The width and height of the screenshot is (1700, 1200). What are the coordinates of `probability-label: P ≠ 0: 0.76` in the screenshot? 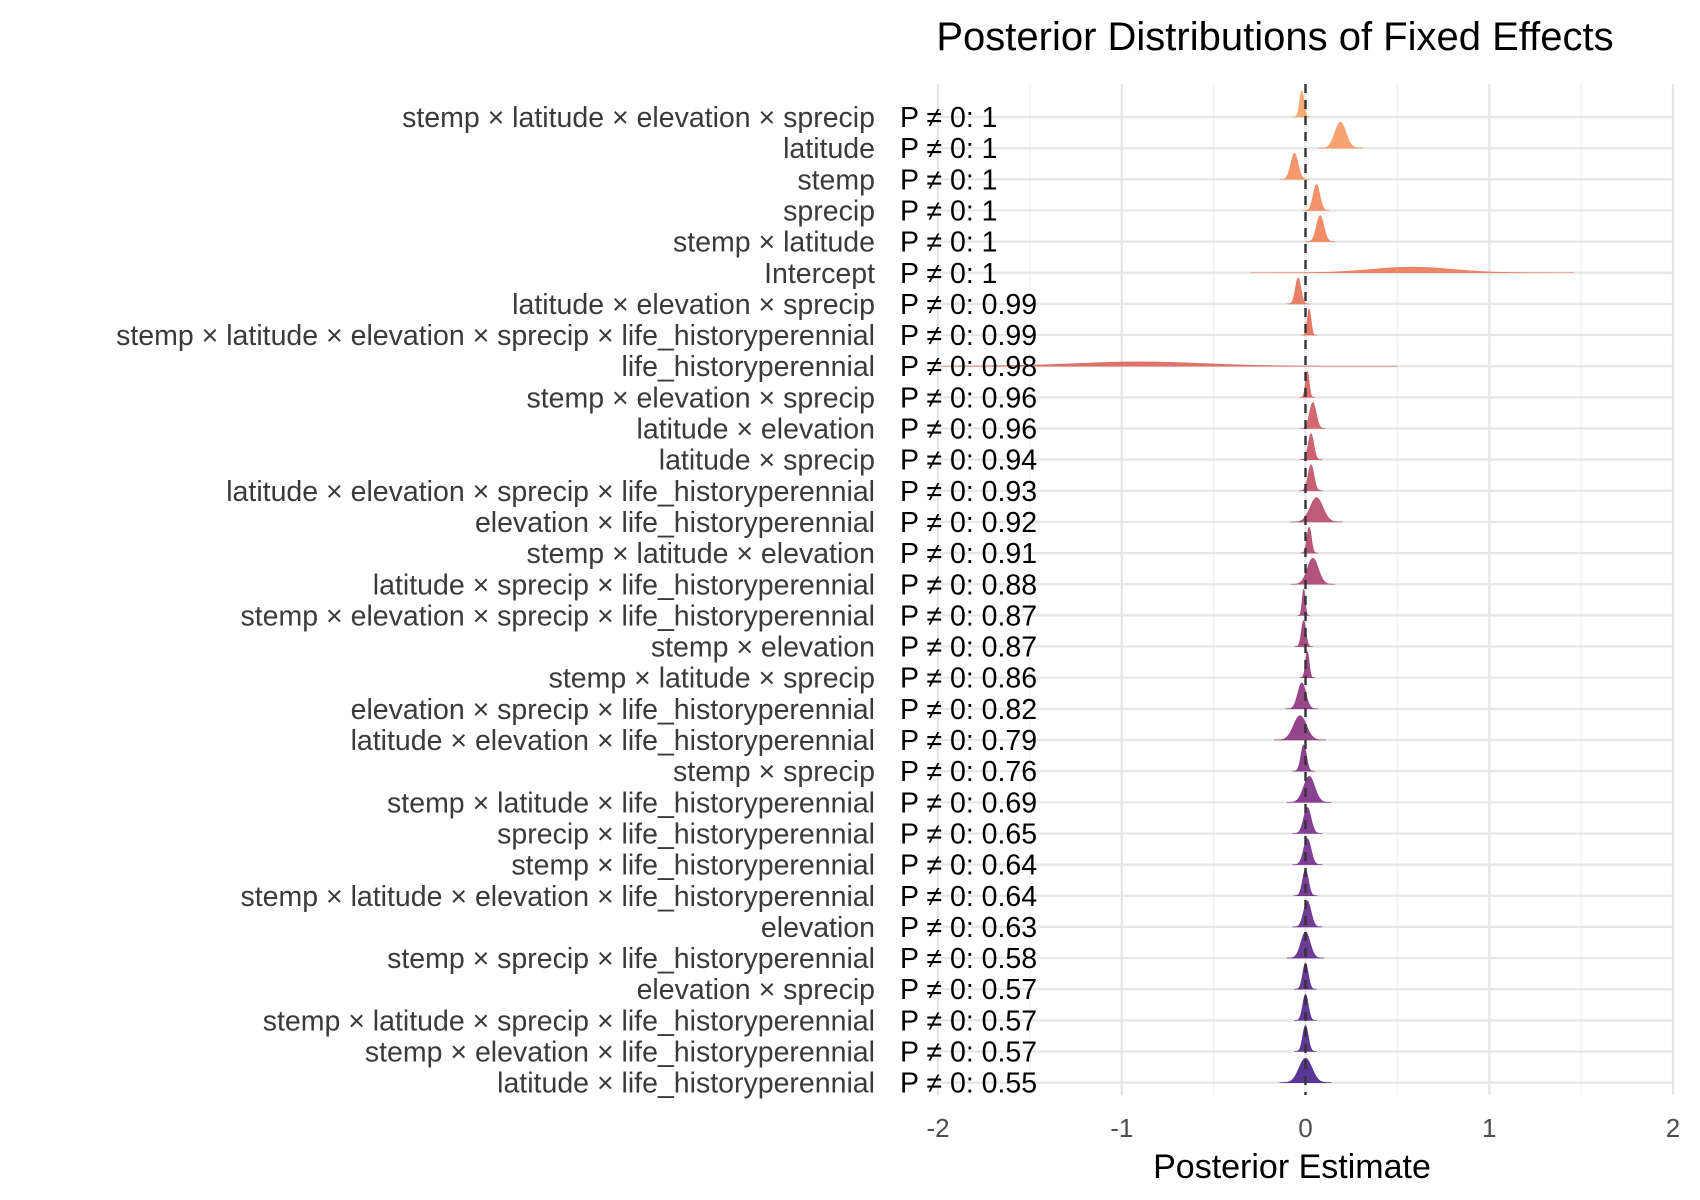 It's located at (968, 772).